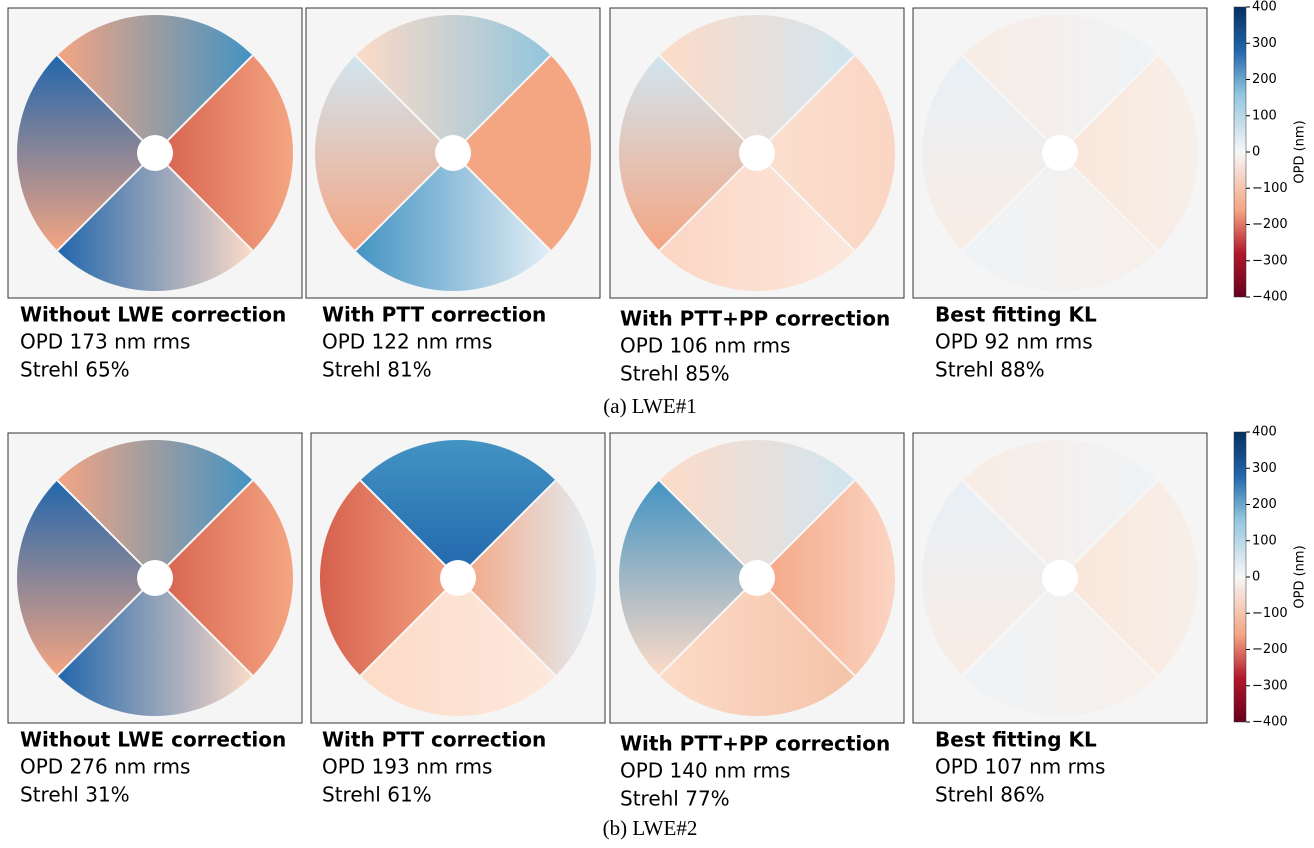  What do you see at coordinates (75, 795) in the screenshot?
I see `strehl-value: Strehl 31%` at bounding box center [75, 795].